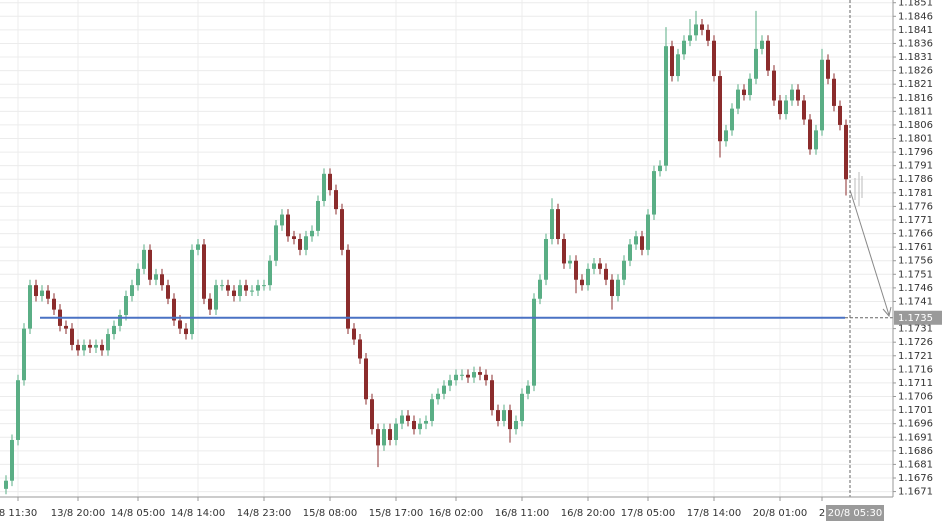  Describe the element at coordinates (915, 166) in the screenshot. I see `y-tick-label: 1.1791` at that location.